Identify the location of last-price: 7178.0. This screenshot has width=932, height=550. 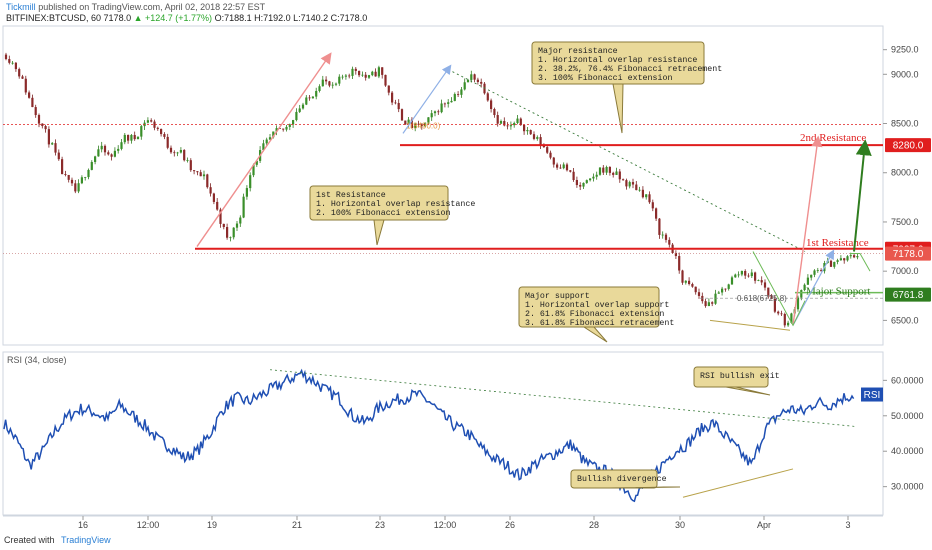
(117, 18).